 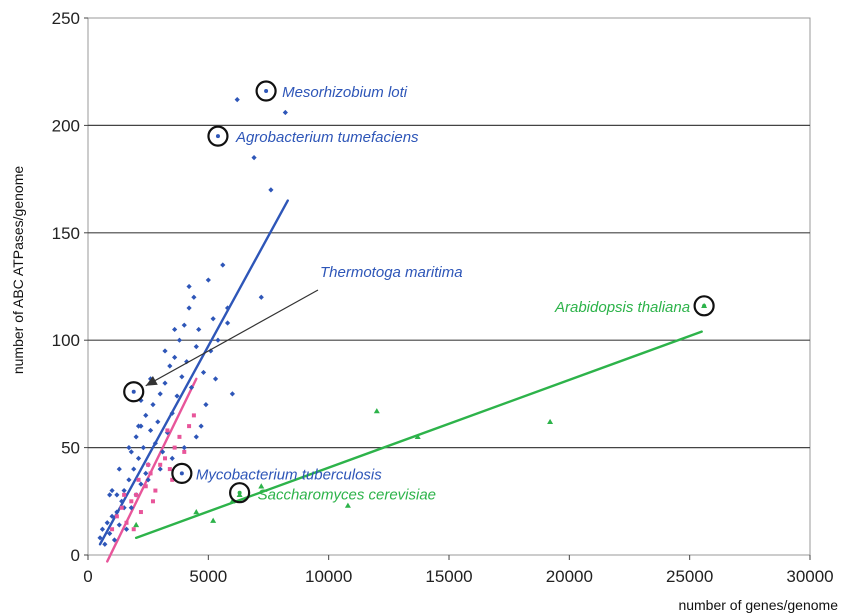 I want to click on y-axis-title: number of ABC ATPases/genome, so click(x=18, y=270).